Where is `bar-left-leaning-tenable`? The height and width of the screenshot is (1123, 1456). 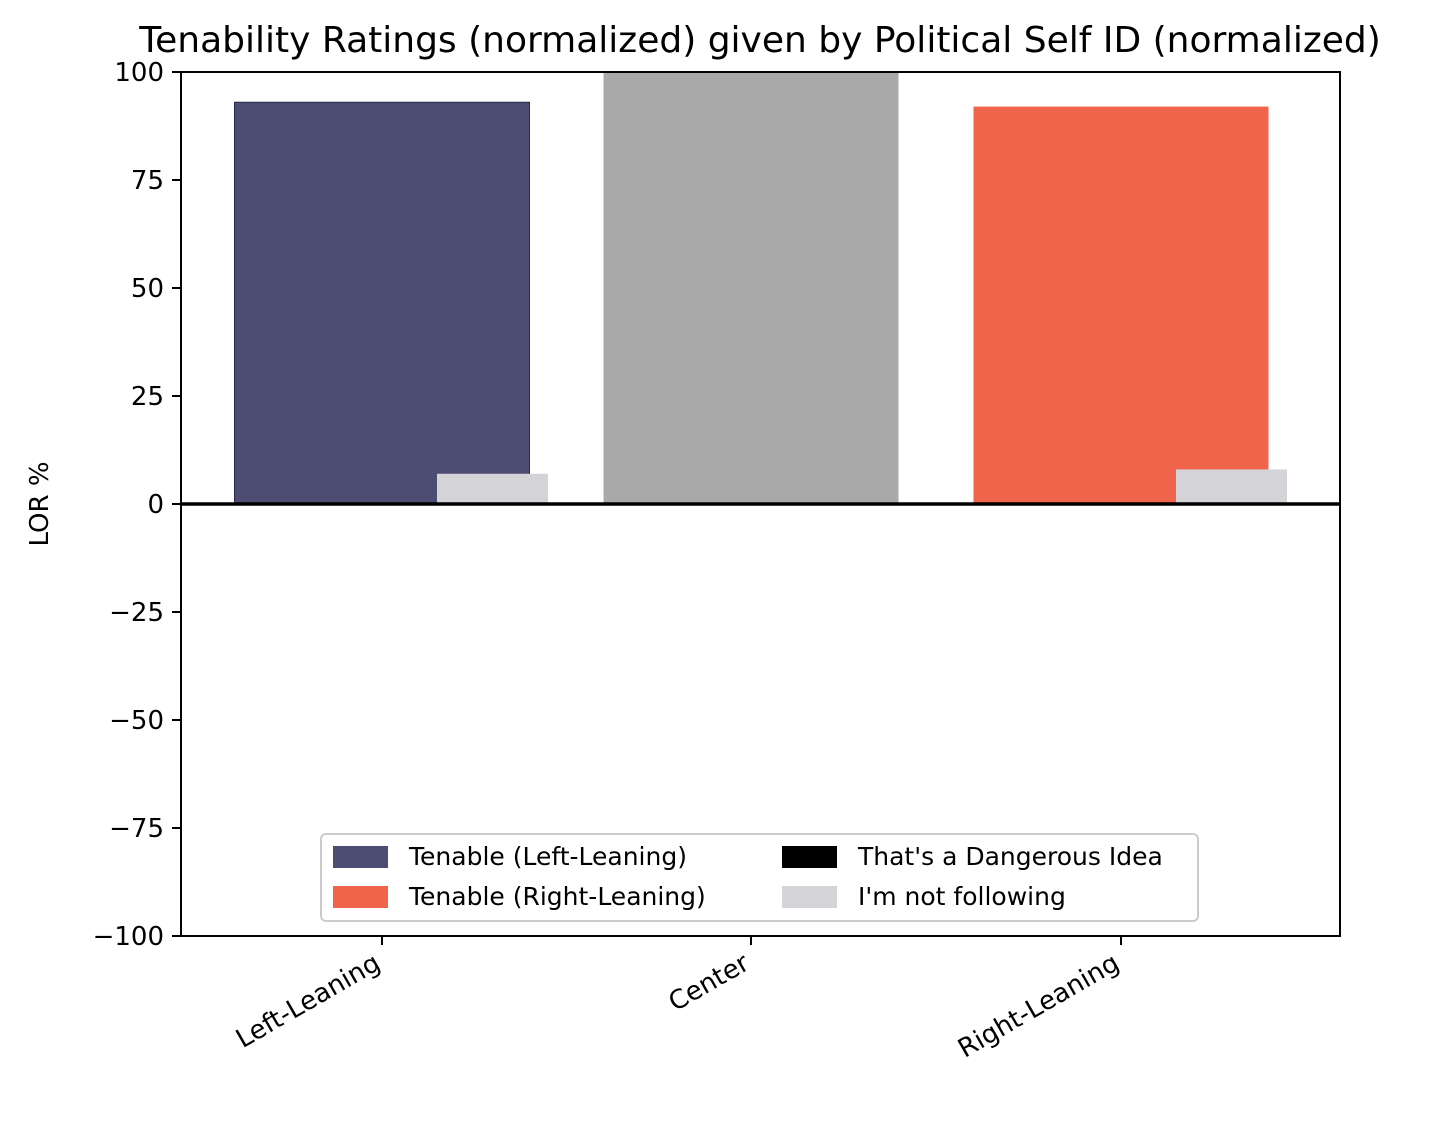 bar-left-leaning-tenable is located at coordinates (382, 303).